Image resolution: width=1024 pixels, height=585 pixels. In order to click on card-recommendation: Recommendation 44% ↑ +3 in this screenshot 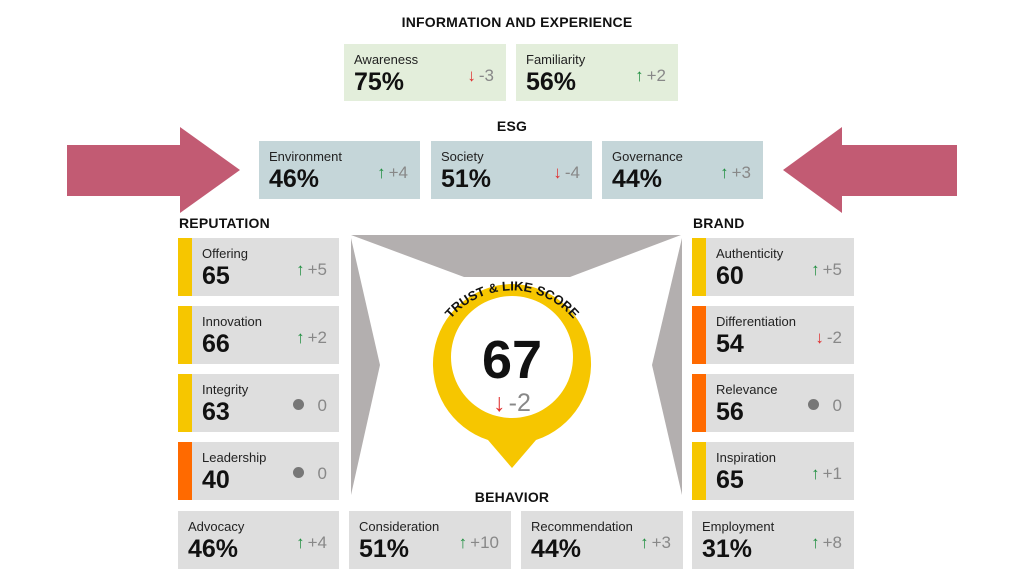, I will do `click(602, 540)`.